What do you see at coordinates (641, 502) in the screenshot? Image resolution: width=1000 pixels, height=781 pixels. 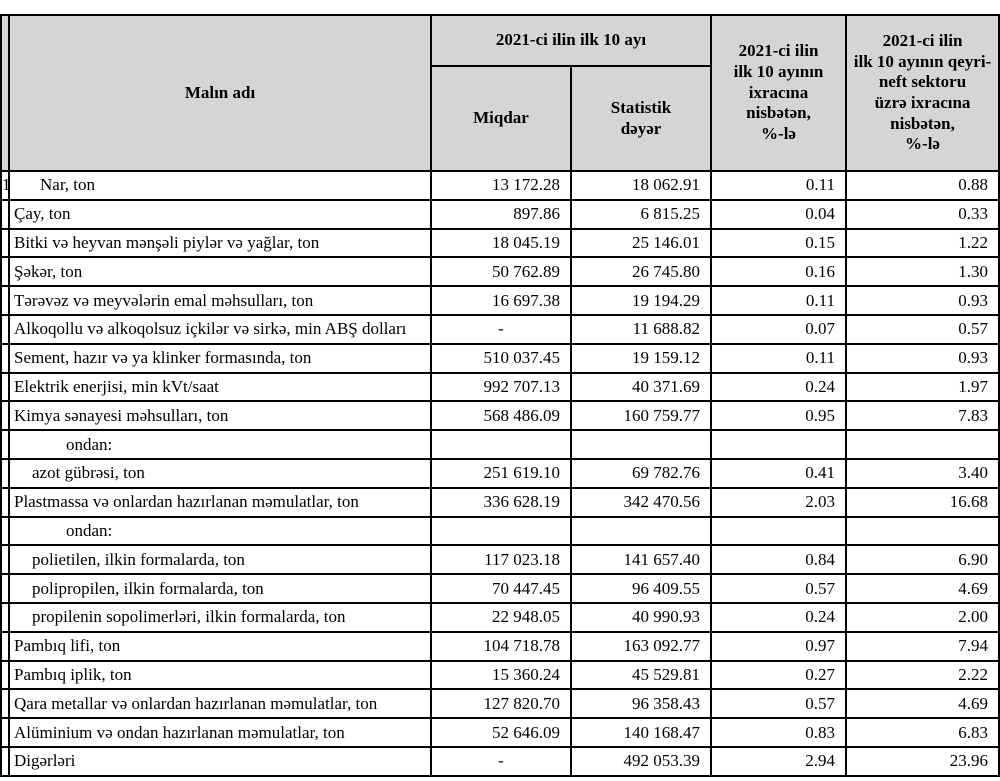 I see `stat-value-cell: 342 470.56` at bounding box center [641, 502].